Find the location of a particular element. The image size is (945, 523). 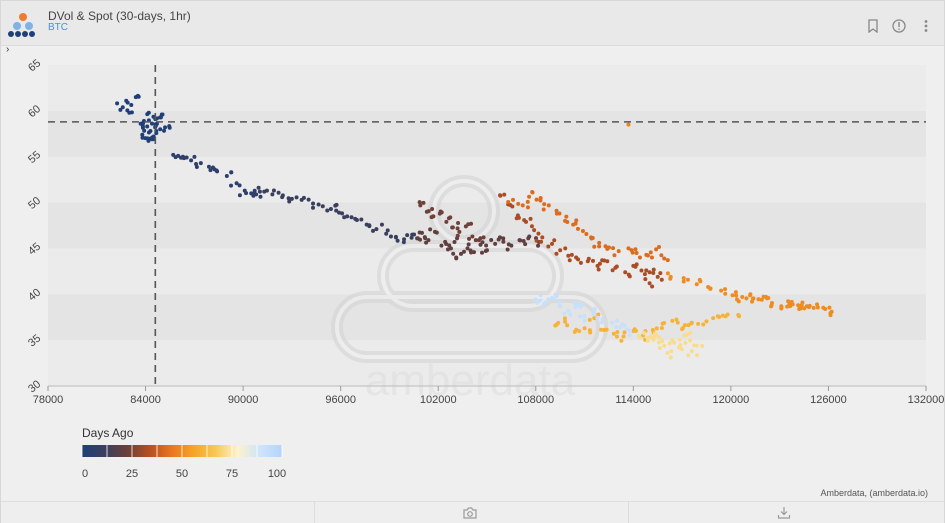

bookmark-icon is located at coordinates (873, 26).